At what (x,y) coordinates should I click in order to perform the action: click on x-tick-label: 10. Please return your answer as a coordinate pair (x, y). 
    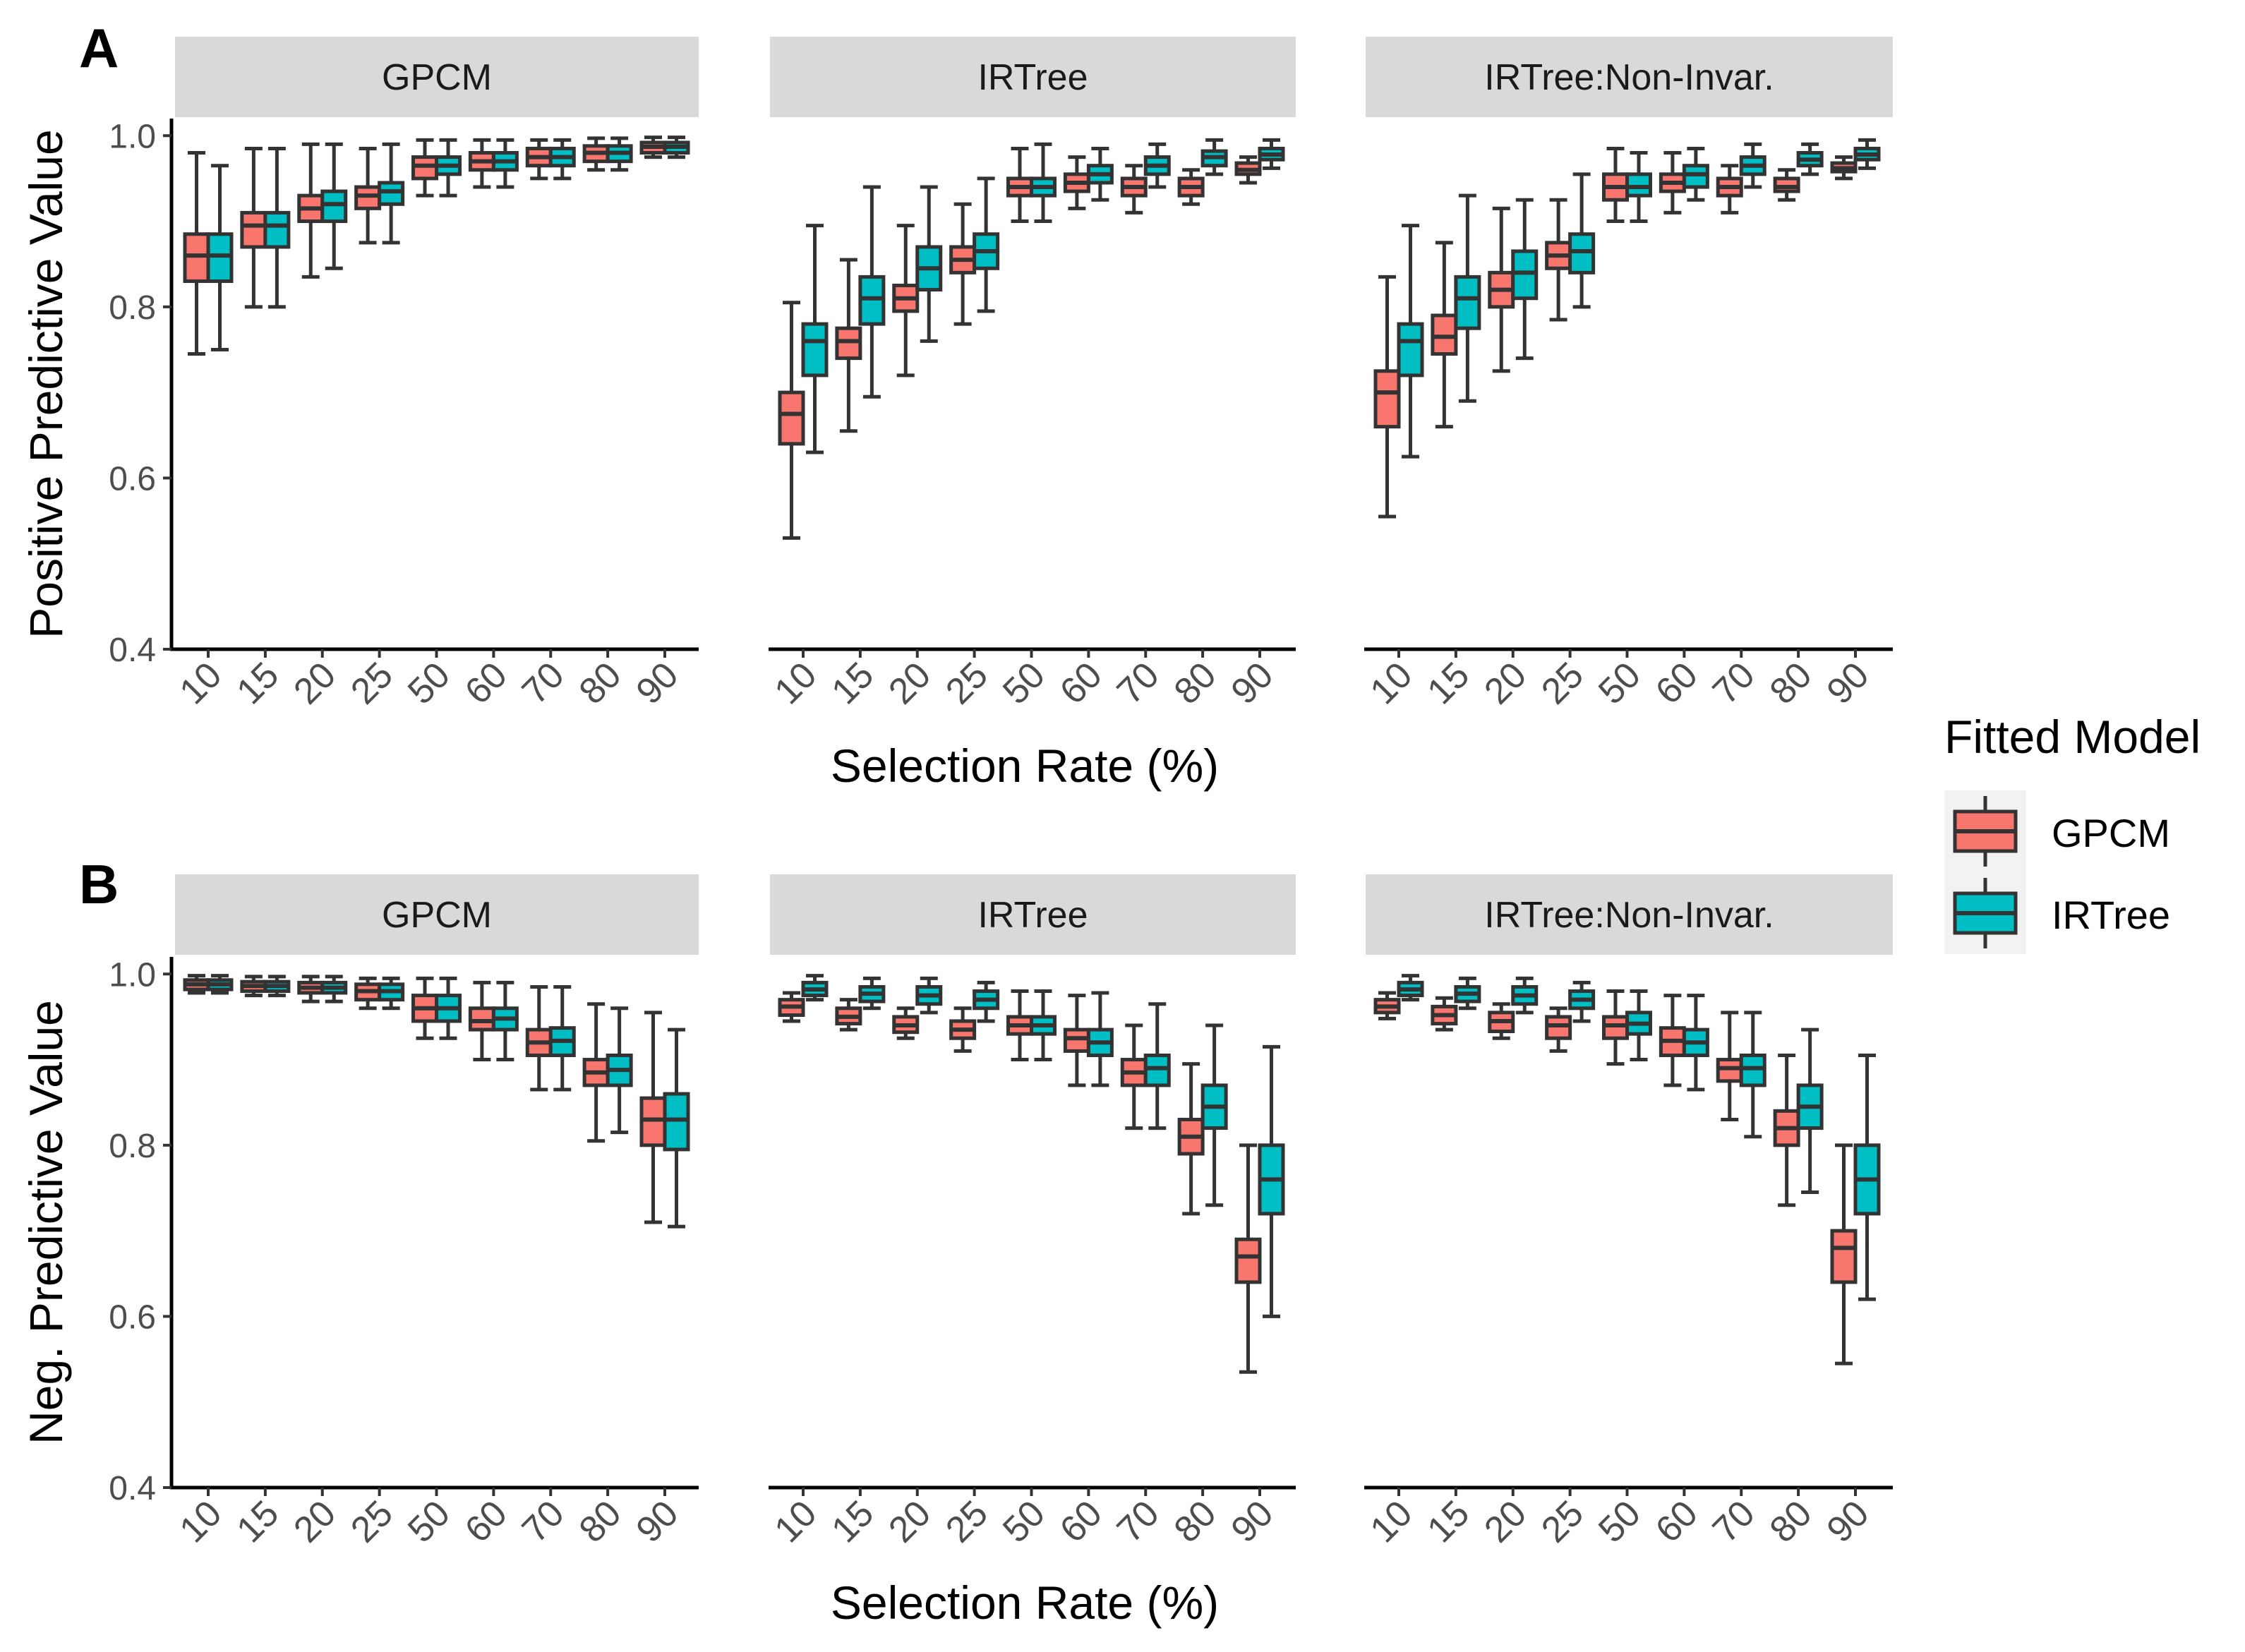
    Looking at the image, I should click on (201, 683).